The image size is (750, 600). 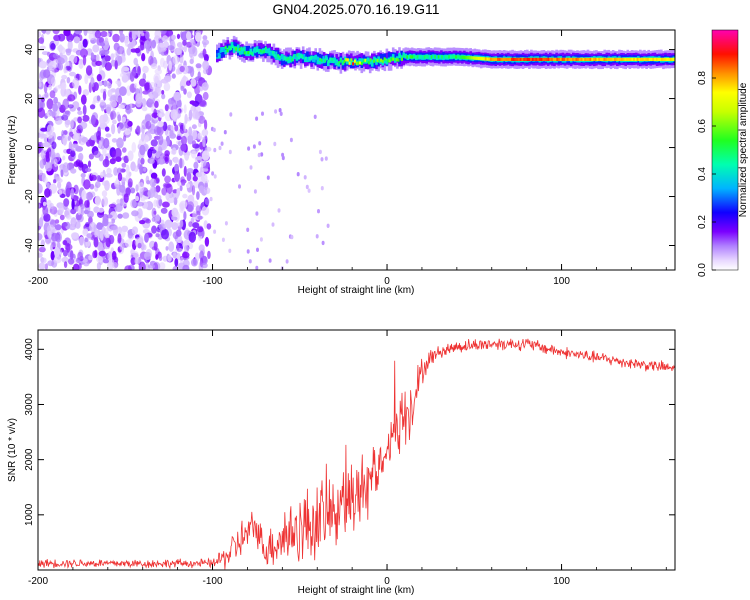 What do you see at coordinates (702, 78) in the screenshot?
I see `colorbar-tick-label: 0.8` at bounding box center [702, 78].